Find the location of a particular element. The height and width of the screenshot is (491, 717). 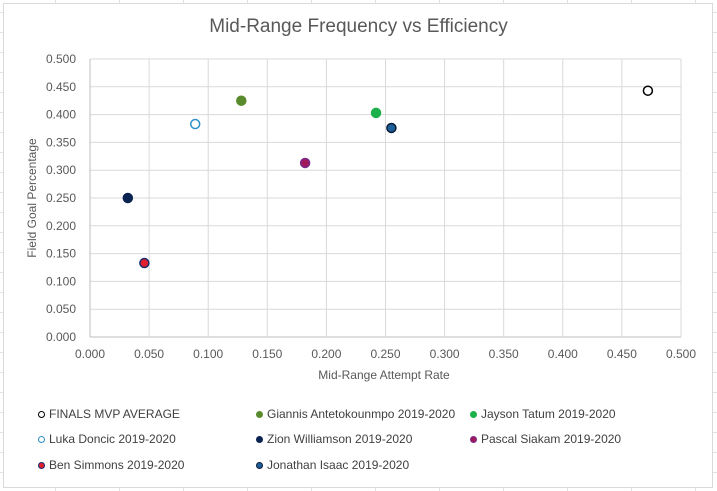

y-tick-label: 0.300 is located at coordinates (61, 170).